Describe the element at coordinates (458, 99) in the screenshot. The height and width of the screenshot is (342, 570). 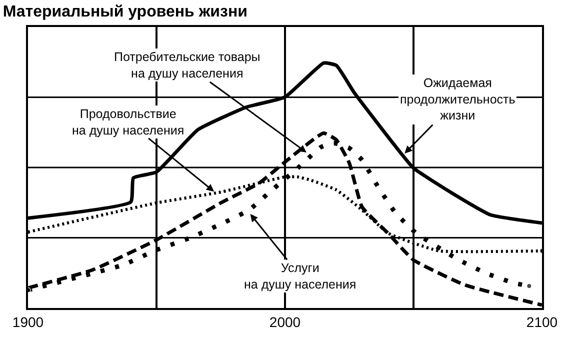
I see `annotation: Ожидаемая продолжительность жизни` at that location.